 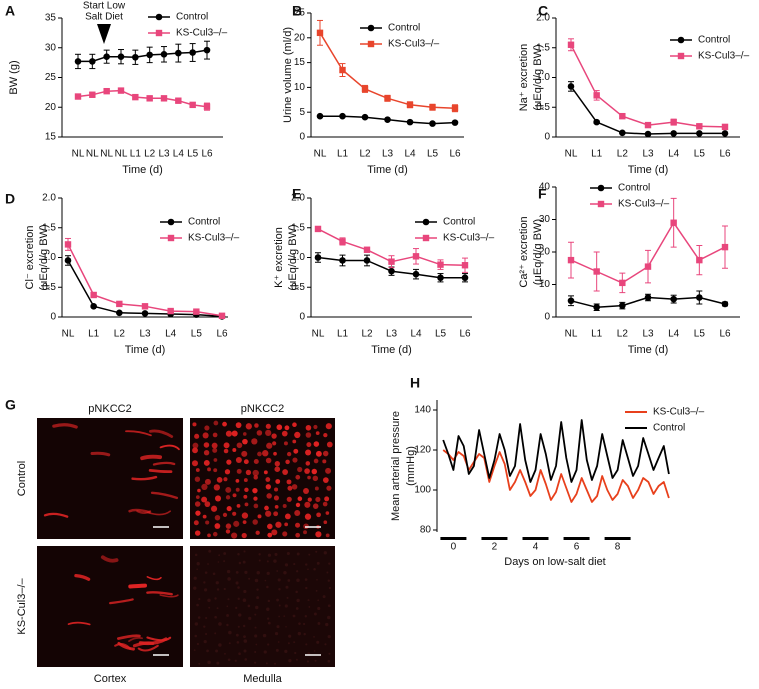 What do you see at coordinates (365, 154) in the screenshot?
I see `x-tick-label: L2` at bounding box center [365, 154].